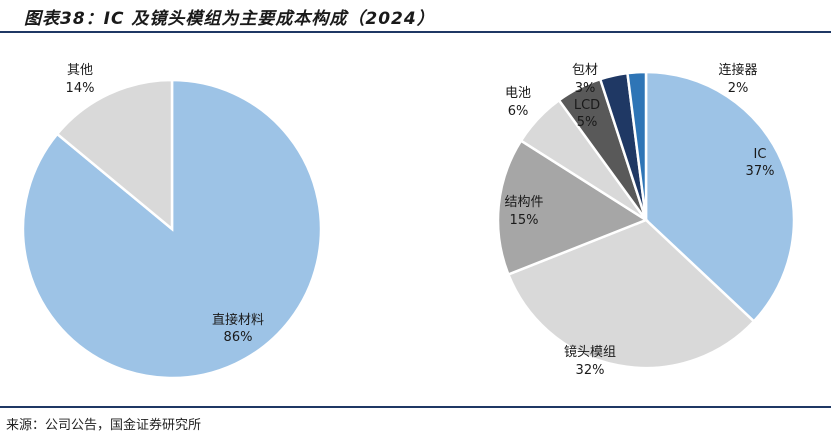  Describe the element at coordinates (114, 155) in the screenshot. I see `slice-other` at that location.